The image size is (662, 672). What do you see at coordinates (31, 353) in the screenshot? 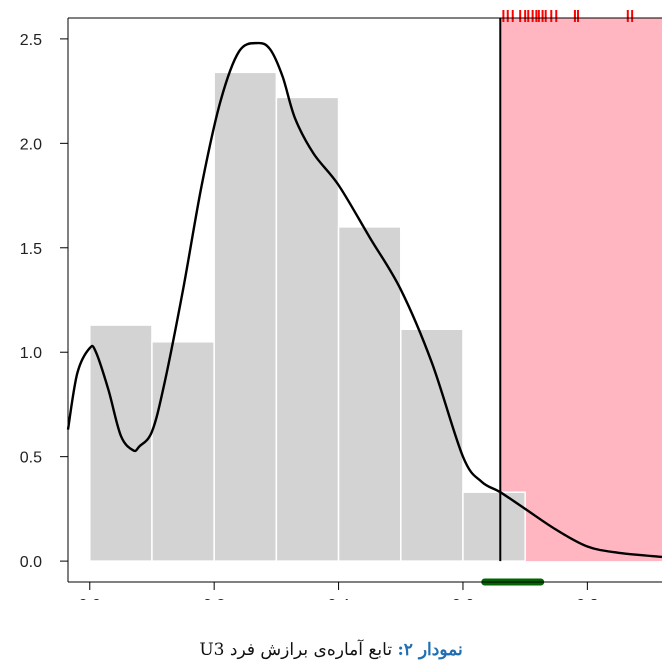
I see `y-tick-label: 1.0` at bounding box center [31, 353].